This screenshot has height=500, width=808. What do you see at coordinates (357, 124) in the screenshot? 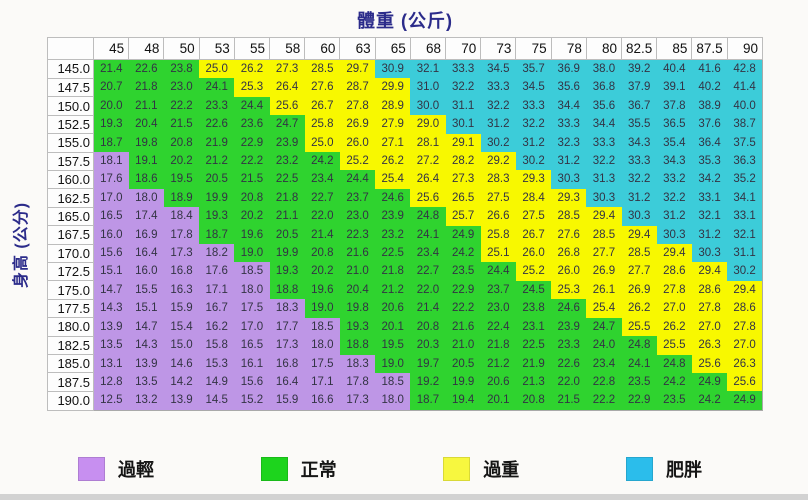
I see `bmi-cell: 26.9` at bounding box center [357, 124].